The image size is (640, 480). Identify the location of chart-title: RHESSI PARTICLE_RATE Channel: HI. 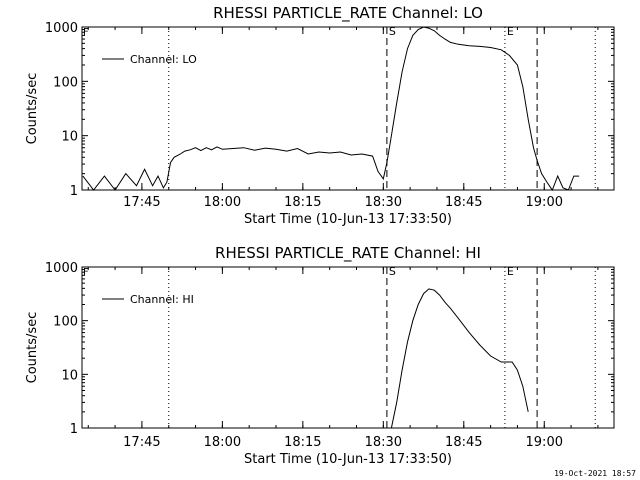
(348, 253).